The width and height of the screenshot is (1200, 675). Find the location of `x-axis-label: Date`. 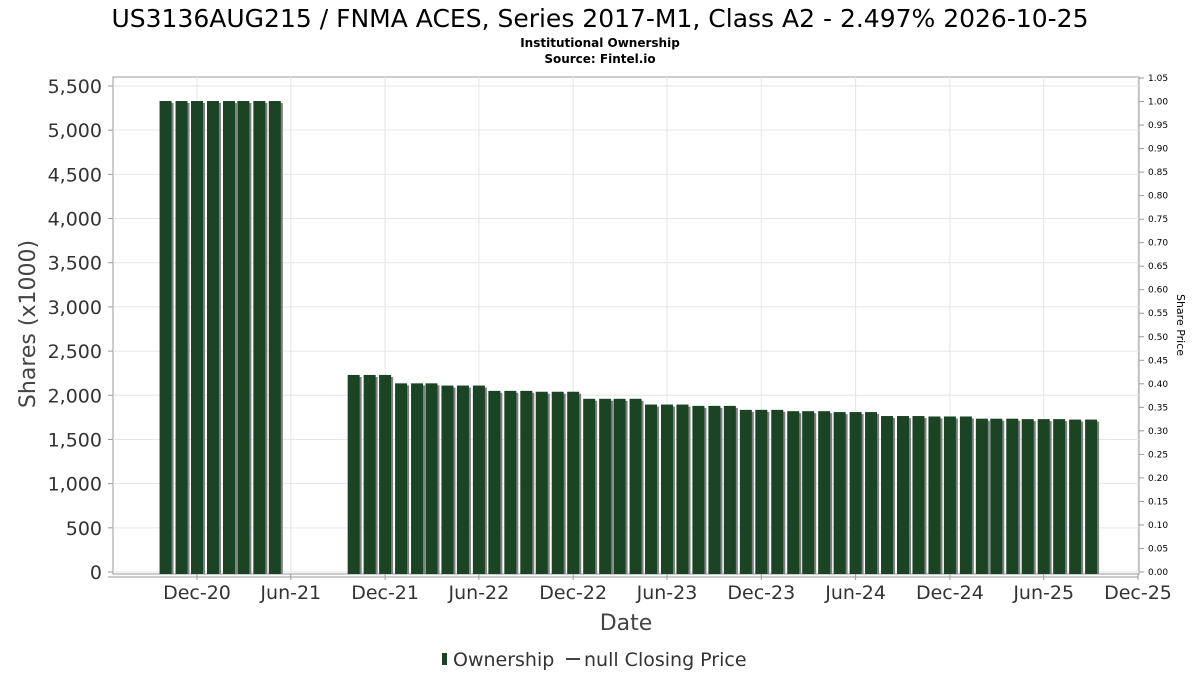

x-axis-label: Date is located at coordinates (626, 623).